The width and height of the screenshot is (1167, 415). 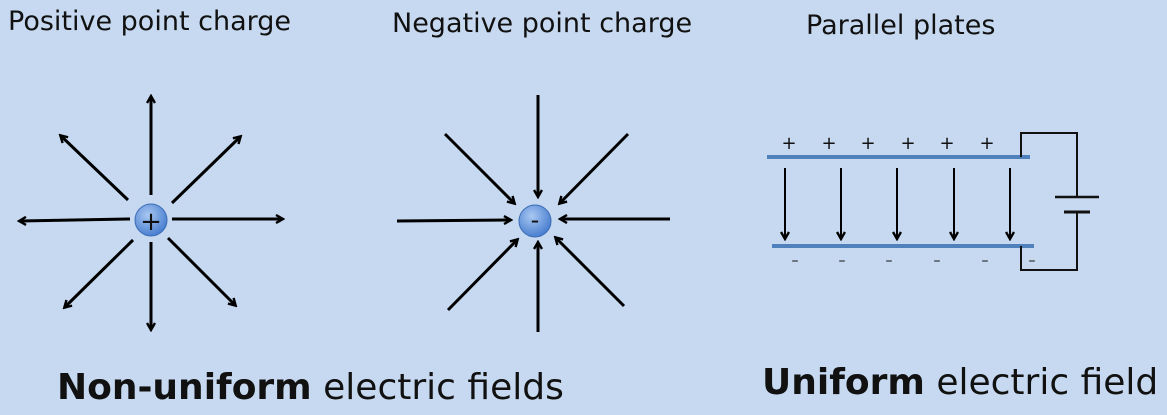 I want to click on bottom-wire, so click(x=1049, y=241).